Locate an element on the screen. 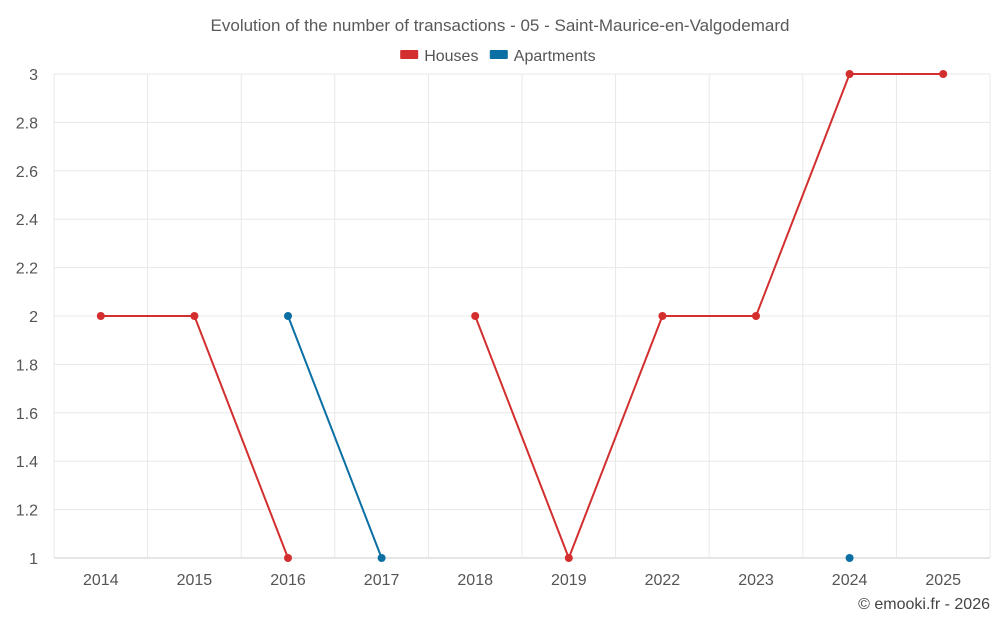 This screenshot has width=1000, height=625. y-tick-label: 2.4 is located at coordinates (27, 220).